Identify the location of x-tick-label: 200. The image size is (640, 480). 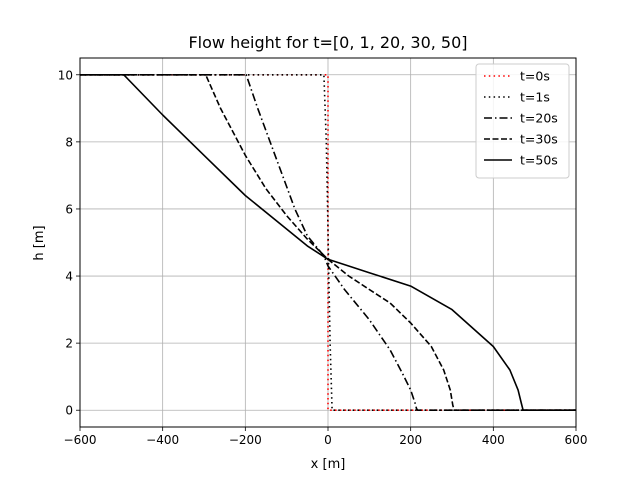
(410, 440).